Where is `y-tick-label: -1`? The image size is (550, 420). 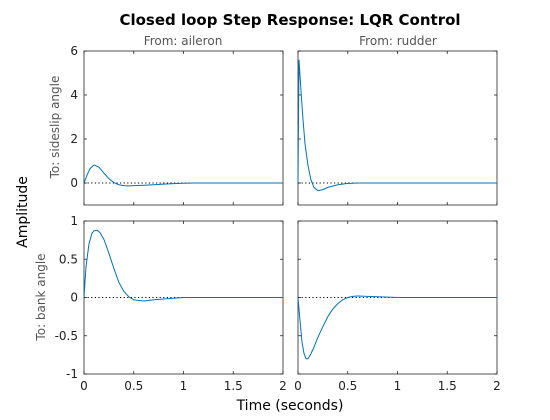
y-tick-label: -1 is located at coordinates (72, 374).